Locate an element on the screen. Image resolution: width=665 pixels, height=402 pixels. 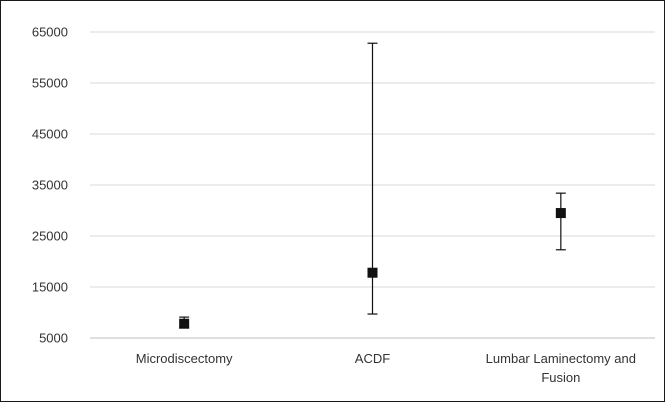
y-tick-label: 5000 is located at coordinates (53, 338).